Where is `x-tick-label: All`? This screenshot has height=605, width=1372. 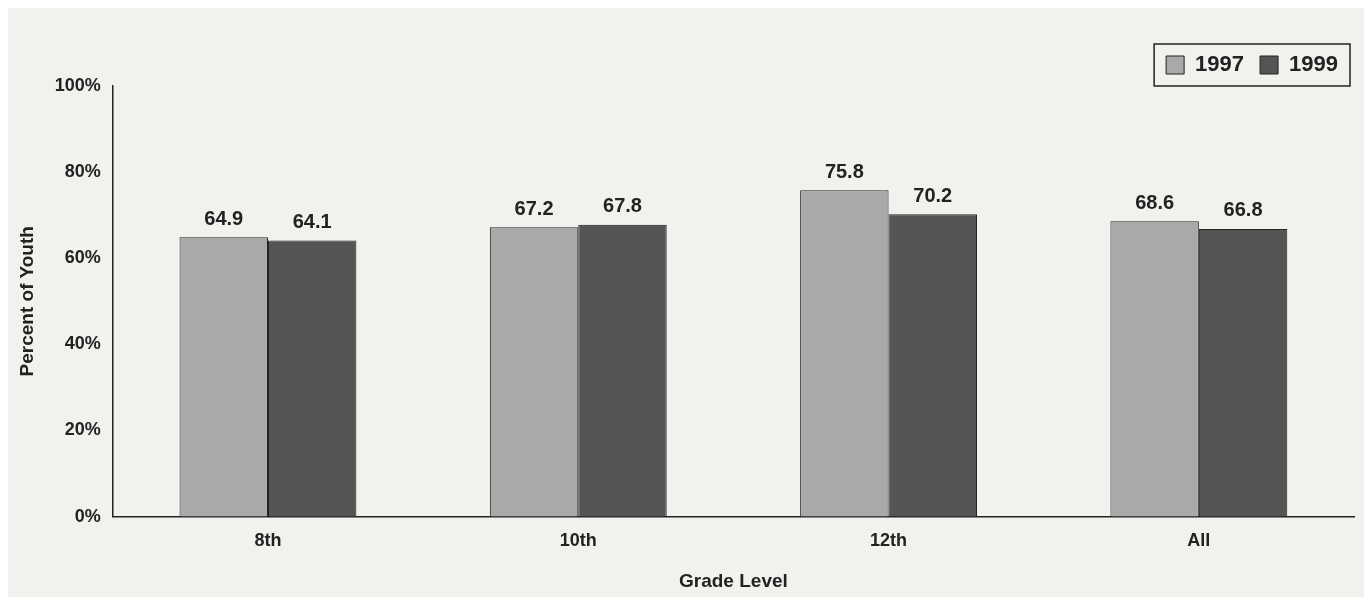
x-tick-label: All is located at coordinates (1199, 540).